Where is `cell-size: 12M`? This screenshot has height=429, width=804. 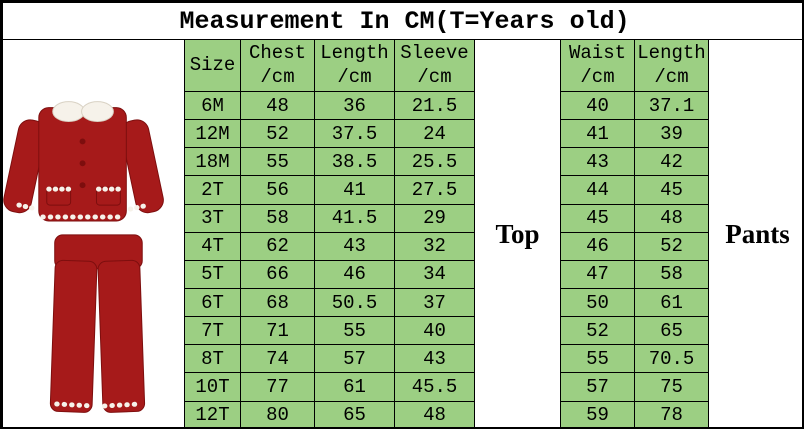 cell-size: 12M is located at coordinates (212, 134).